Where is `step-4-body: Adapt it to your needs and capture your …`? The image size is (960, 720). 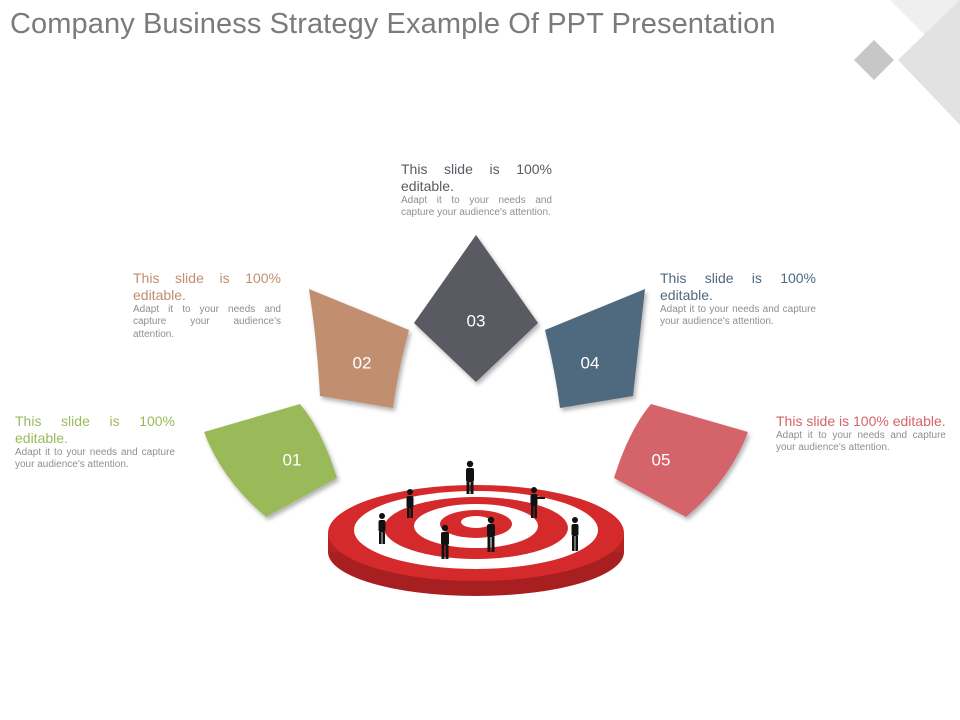
step-4-body: Adapt it to your needs and capture your … is located at coordinates (738, 315).